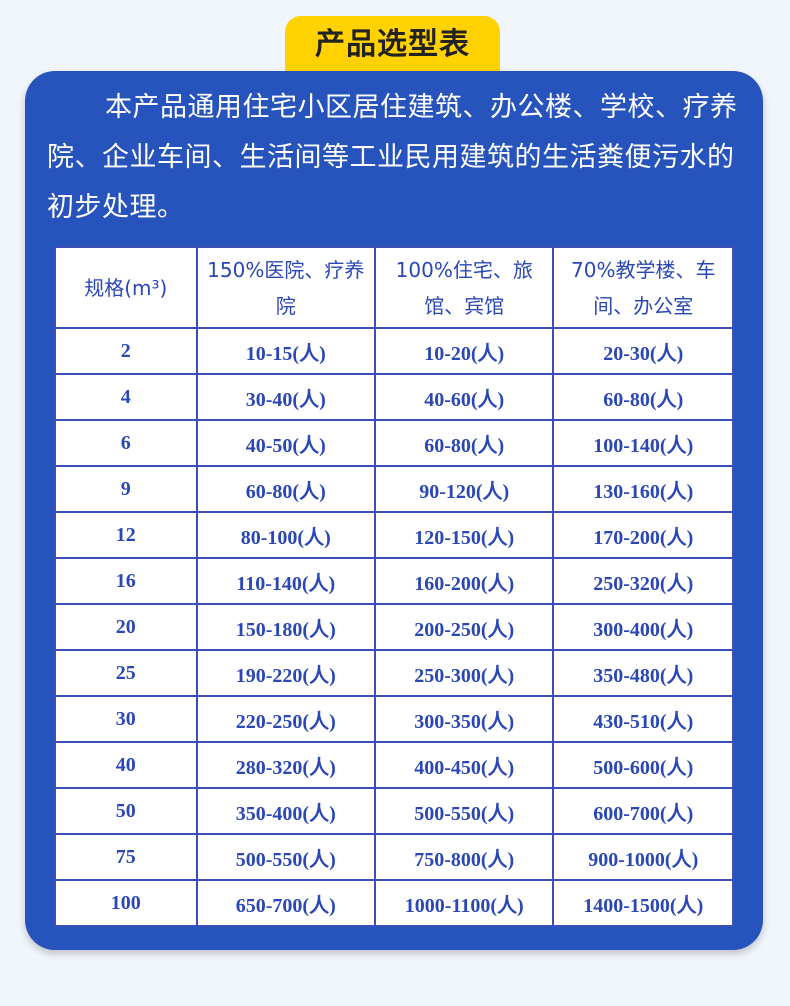 The image size is (790, 1006). I want to click on table-row: 50 350-400(人) 500-550(人) 600-700(人), so click(394, 811).